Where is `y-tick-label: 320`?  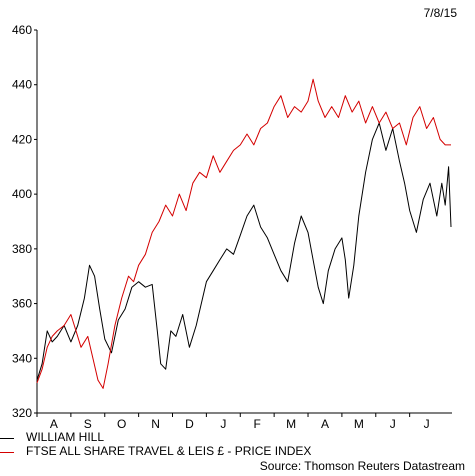 y-tick-label: 320 is located at coordinates (22, 413).